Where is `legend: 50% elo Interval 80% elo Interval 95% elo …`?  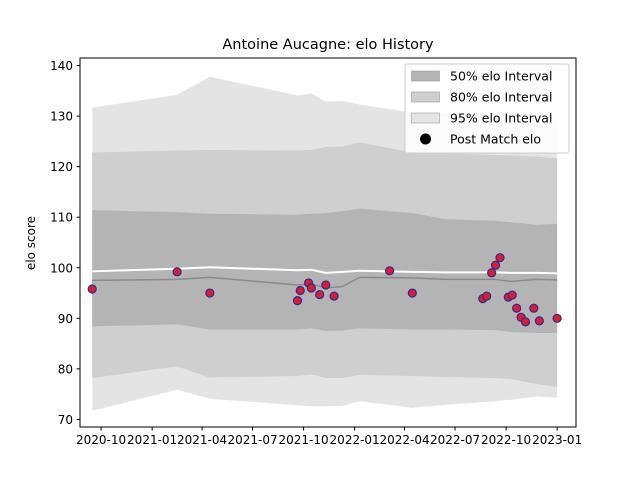 legend: 50% elo Interval 80% elo Interval 95% elo … is located at coordinates (487, 108).